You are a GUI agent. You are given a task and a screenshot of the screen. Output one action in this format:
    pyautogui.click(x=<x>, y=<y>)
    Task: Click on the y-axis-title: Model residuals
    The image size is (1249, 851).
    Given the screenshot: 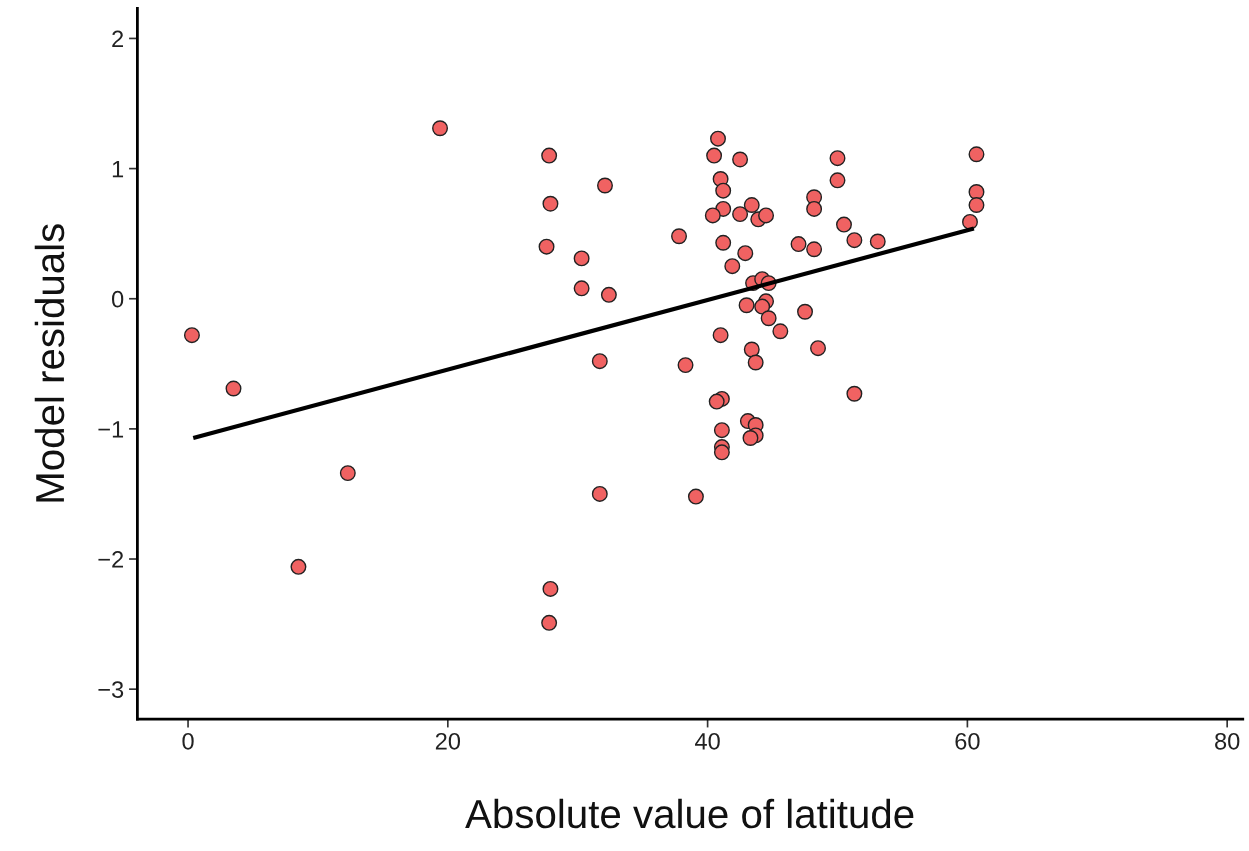 What is the action you would take?
    pyautogui.click(x=49, y=363)
    